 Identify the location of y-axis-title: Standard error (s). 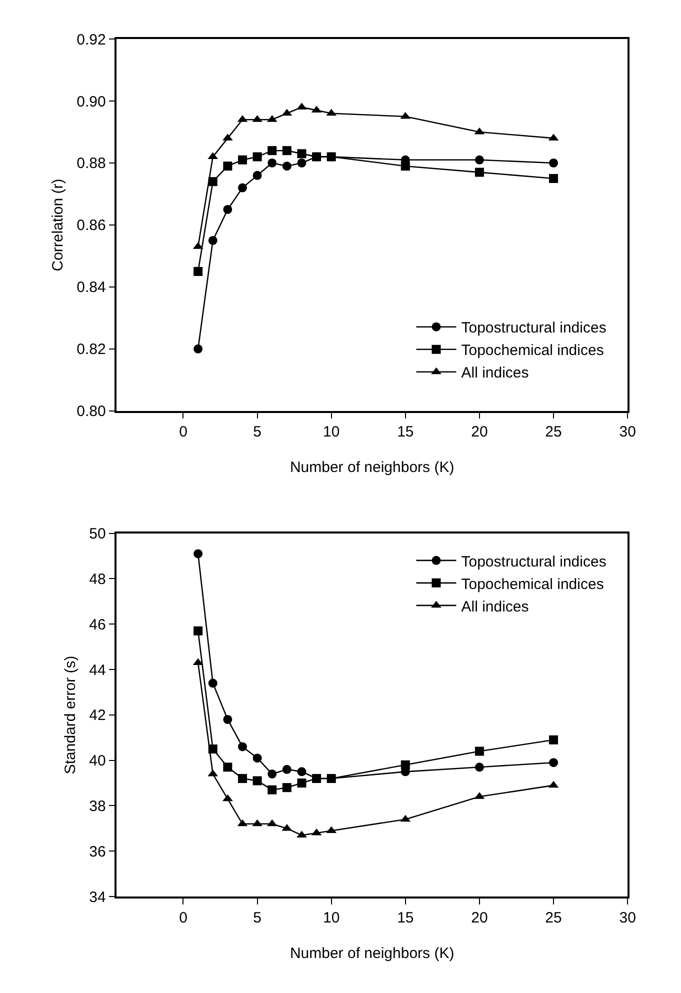
(70, 715).